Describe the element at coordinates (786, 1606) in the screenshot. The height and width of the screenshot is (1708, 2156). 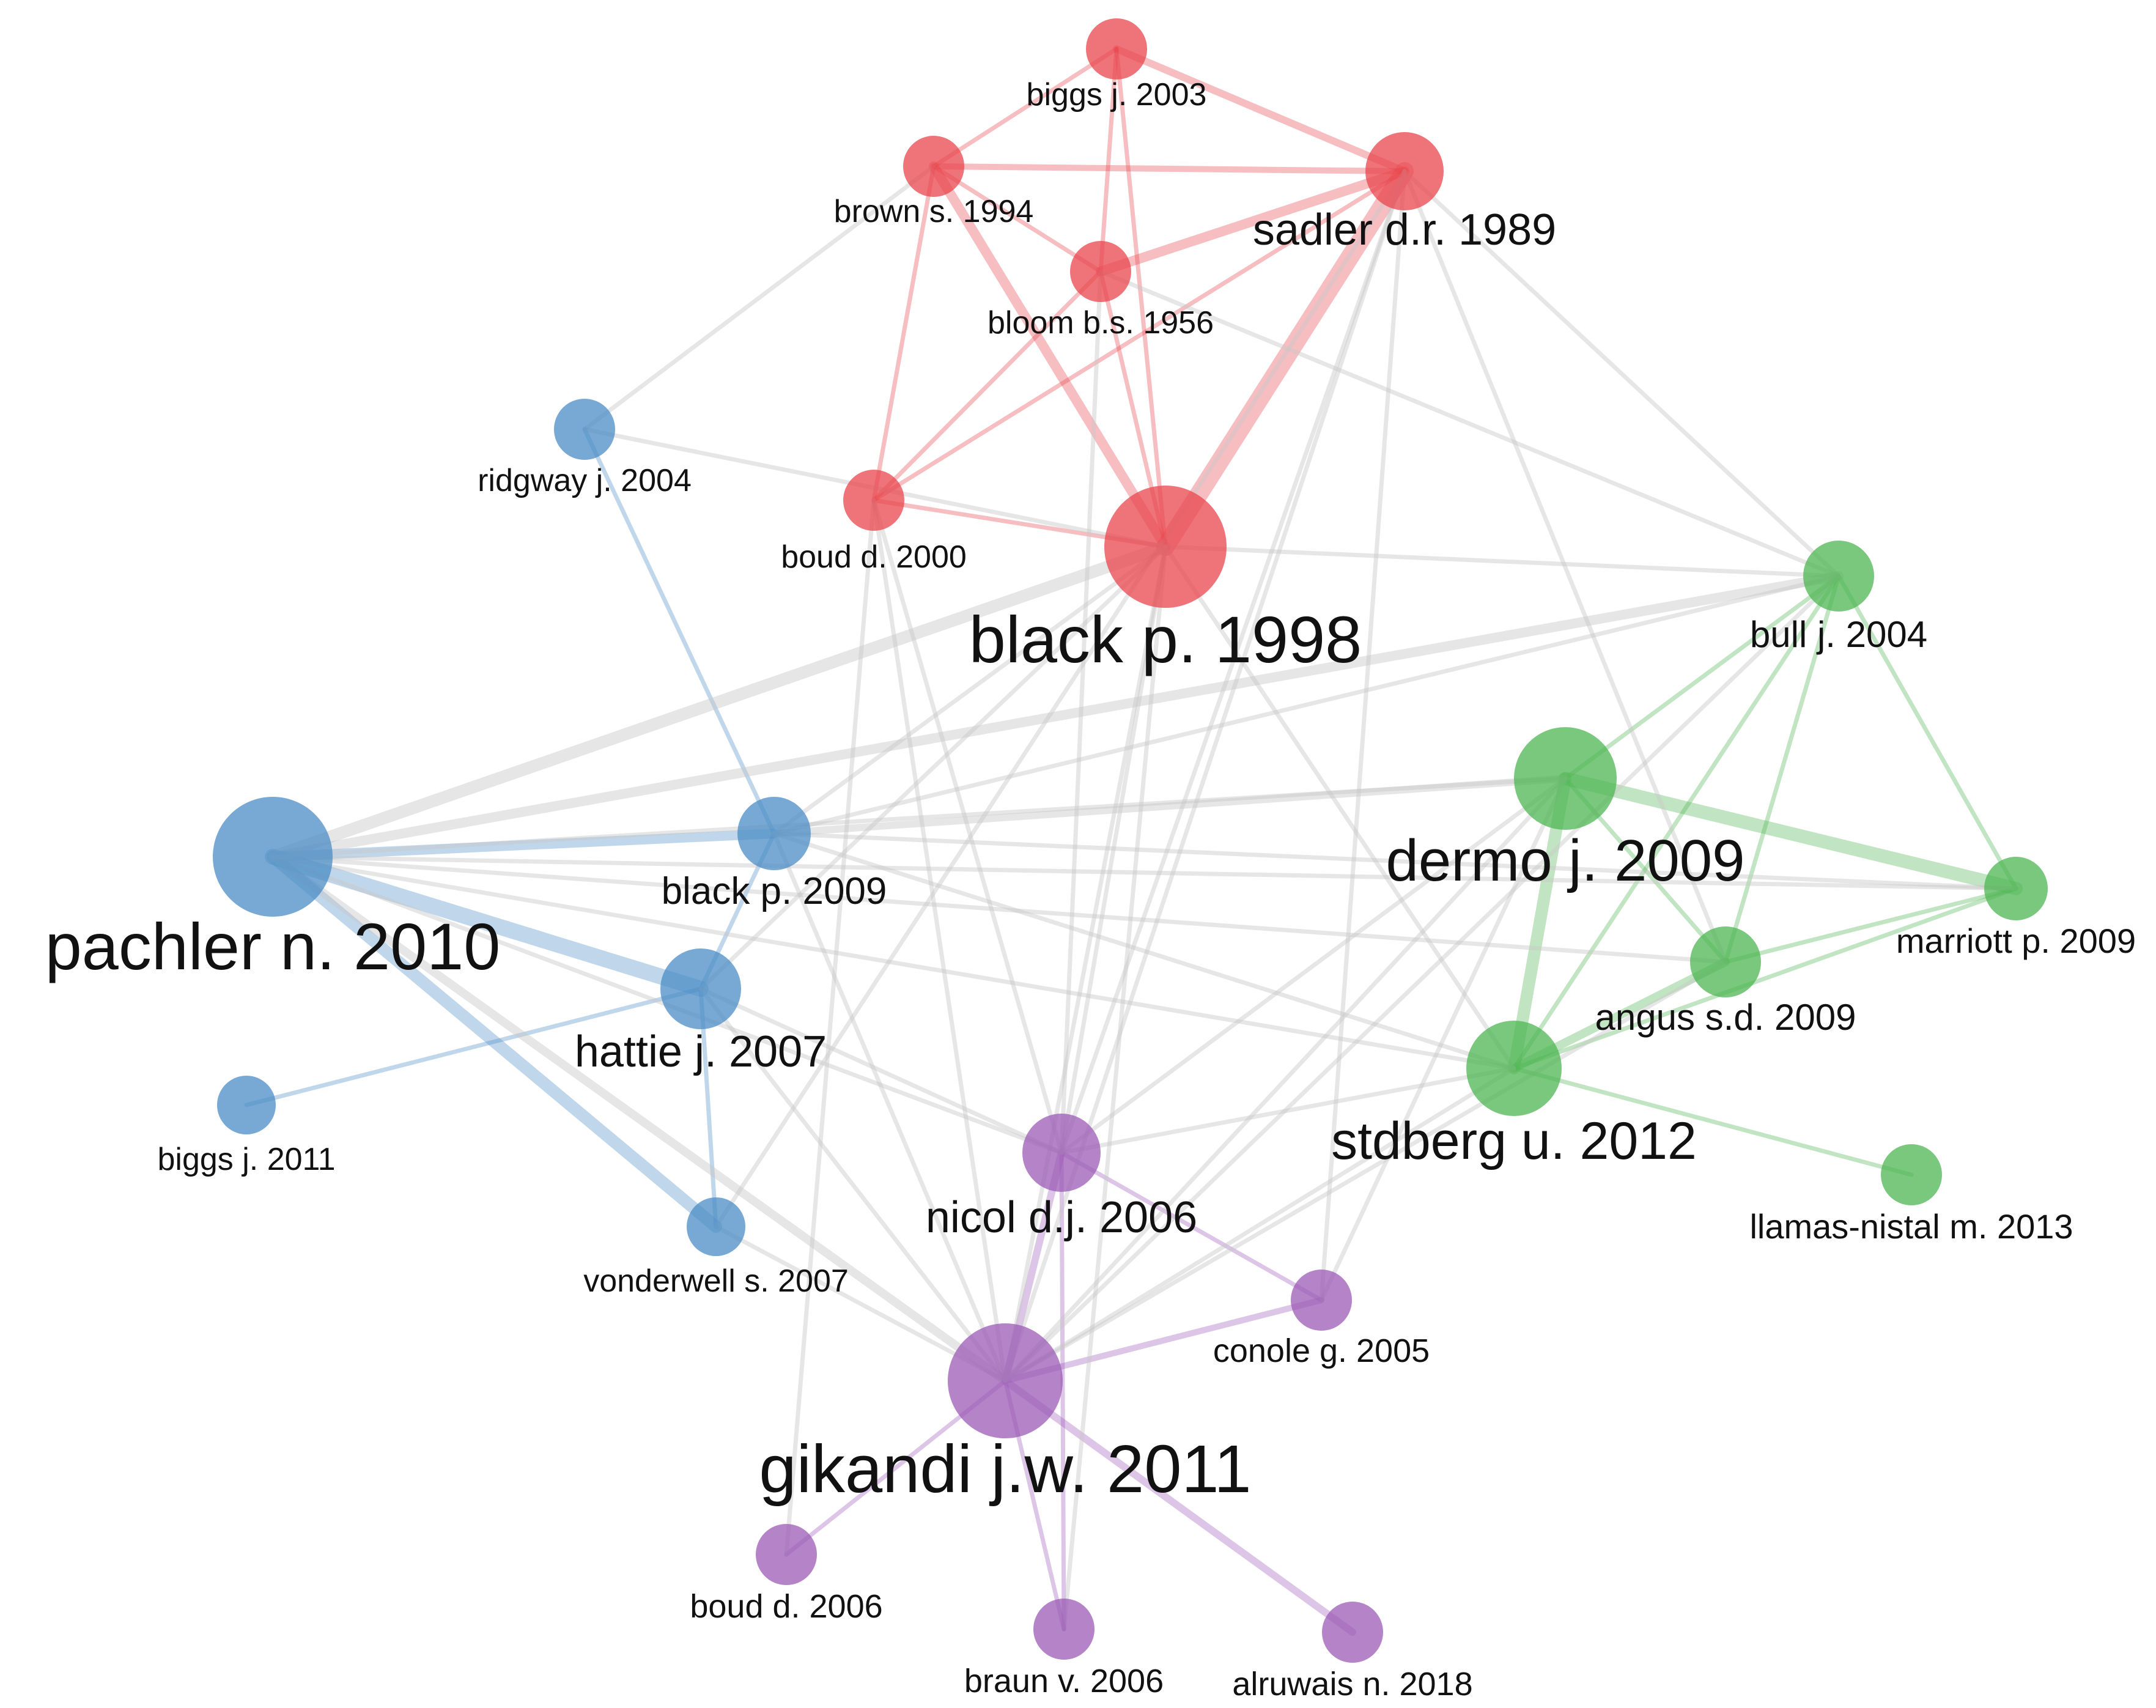
I see `node-label-boud2006: boud d. 2006` at that location.